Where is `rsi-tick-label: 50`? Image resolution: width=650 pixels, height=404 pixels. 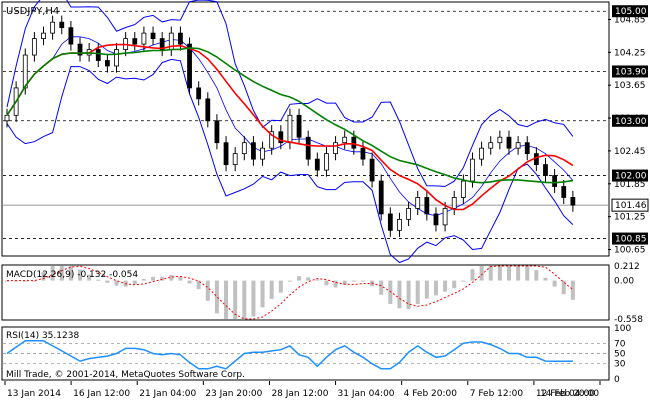 rsi-tick-label: 50 is located at coordinates (620, 355).